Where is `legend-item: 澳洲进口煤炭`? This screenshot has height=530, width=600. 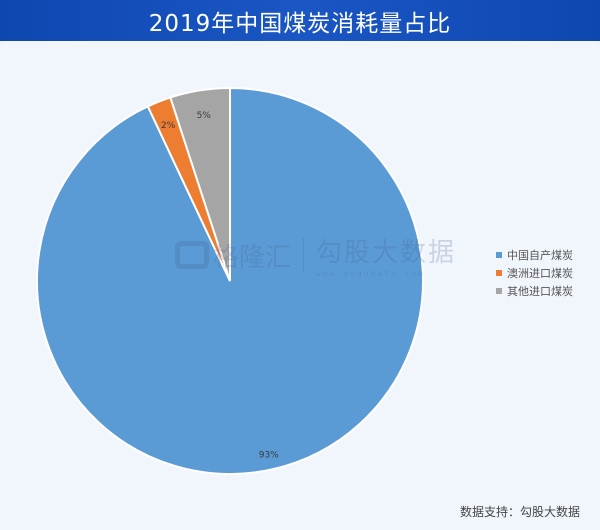
legend-item: 澳洲进口煤炭 is located at coordinates (534, 273).